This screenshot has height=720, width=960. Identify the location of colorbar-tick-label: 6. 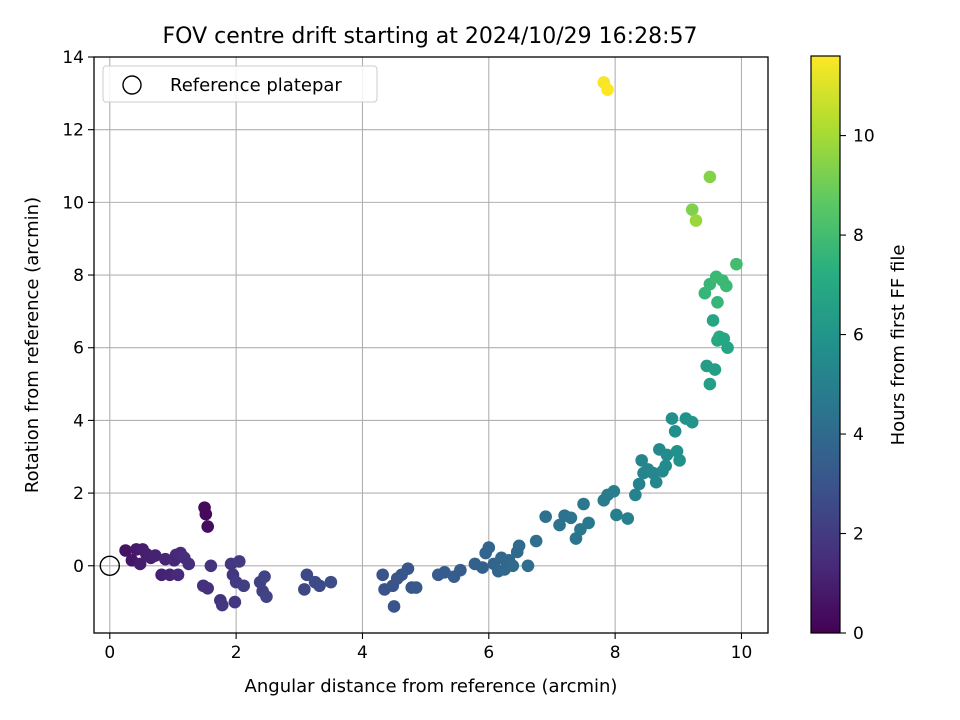
(858, 336).